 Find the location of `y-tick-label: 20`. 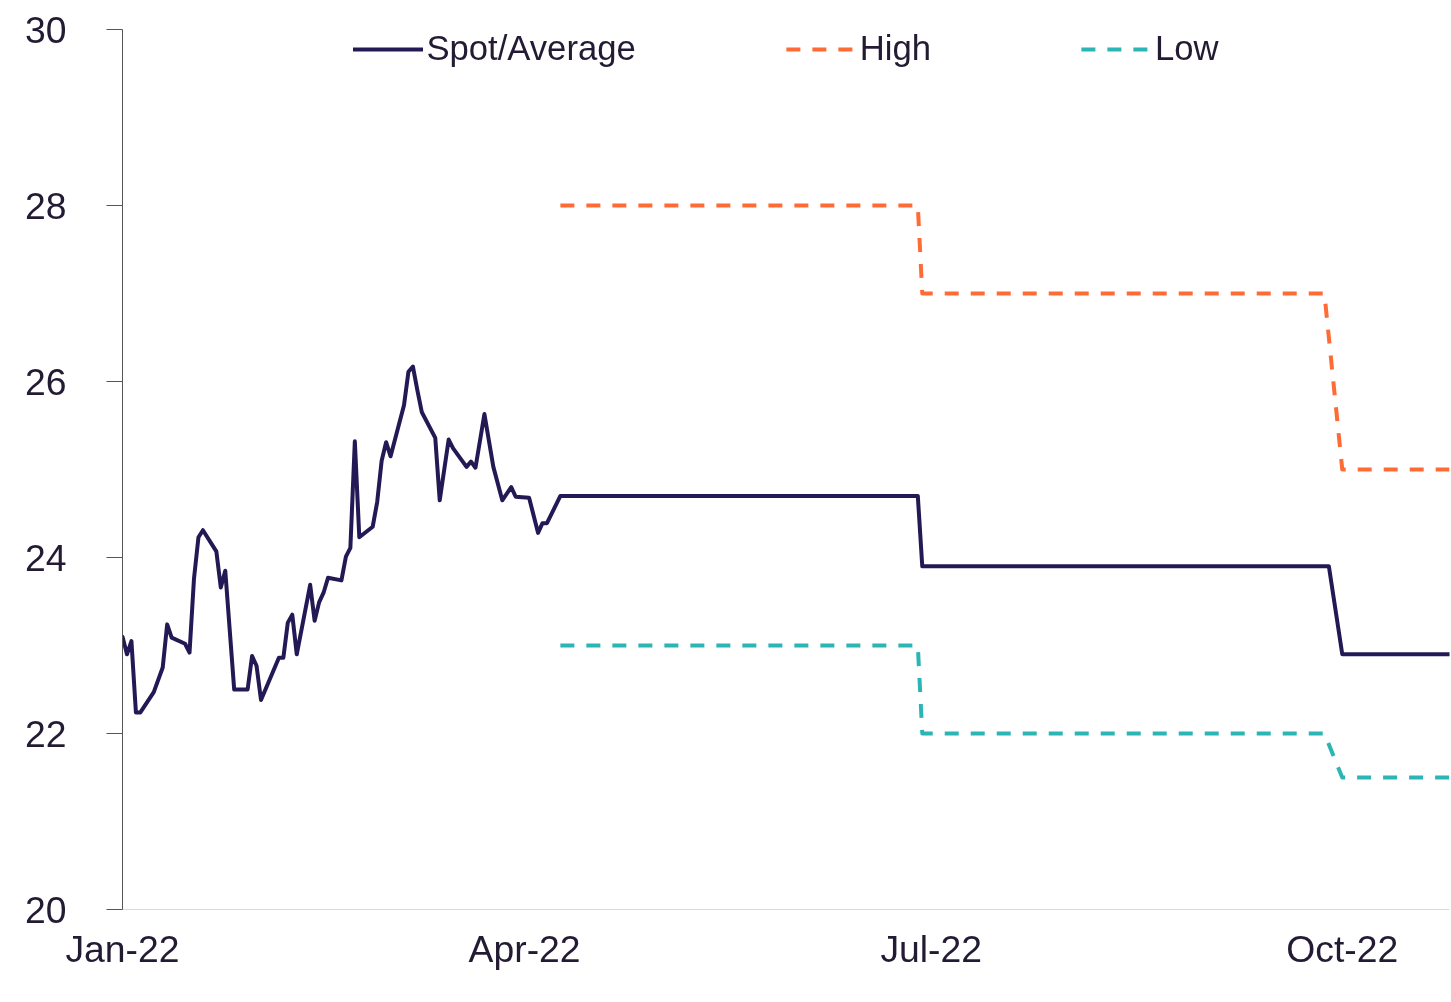

y-tick-label: 20 is located at coordinates (45, 909).